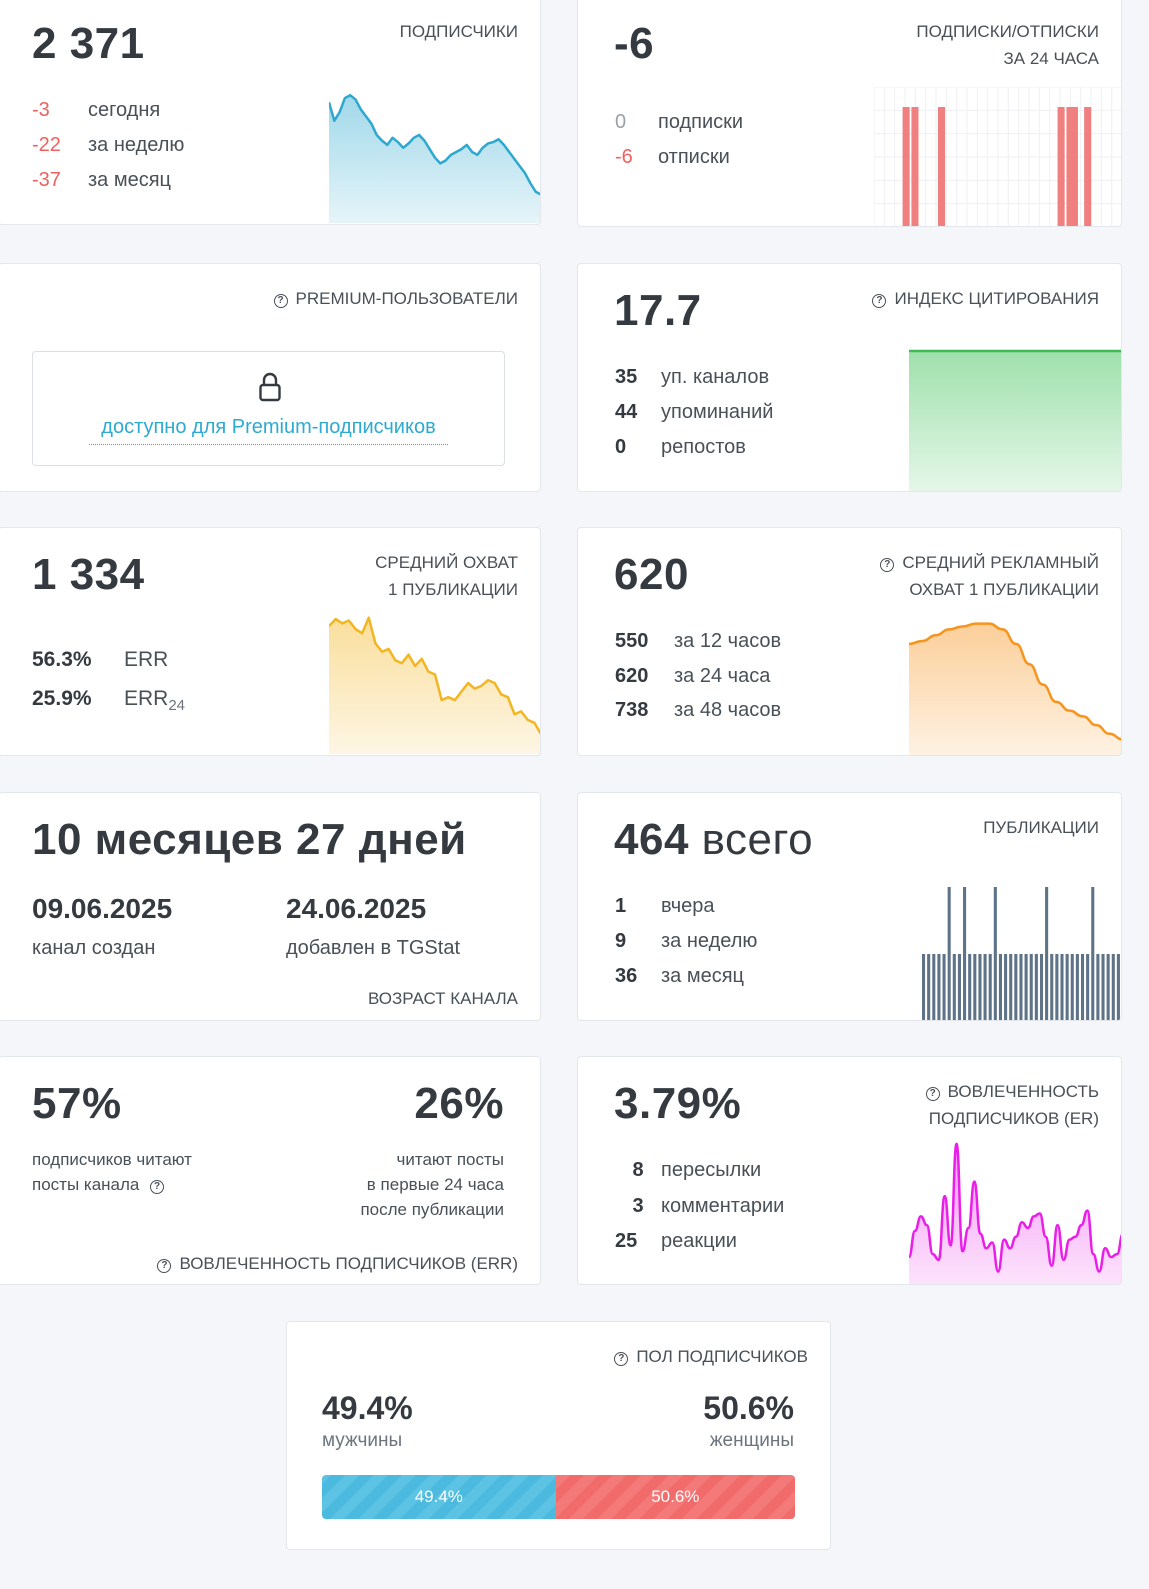 Image resolution: width=1149 pixels, height=1589 pixels. I want to click on female-bar-segment: 50.6%, so click(675, 1497).